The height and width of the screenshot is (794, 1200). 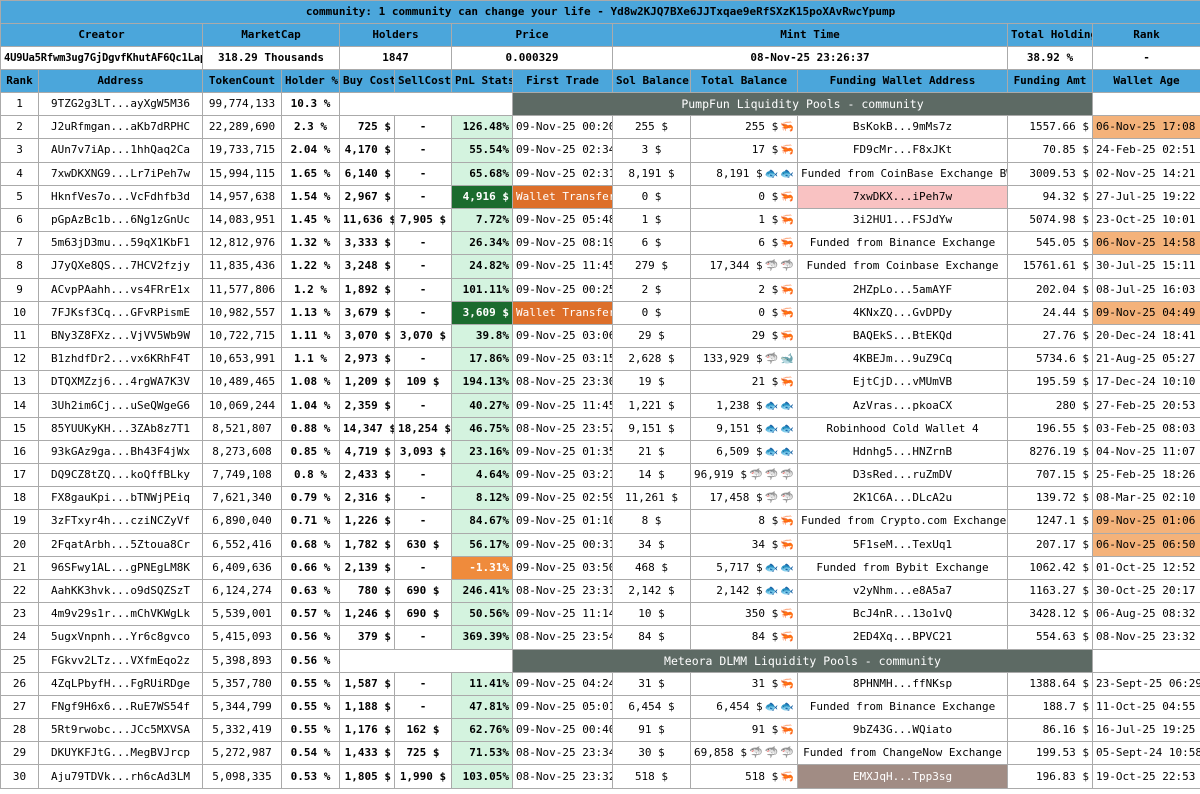 I want to click on sol-balance-cell: 0 $, so click(x=651, y=196).